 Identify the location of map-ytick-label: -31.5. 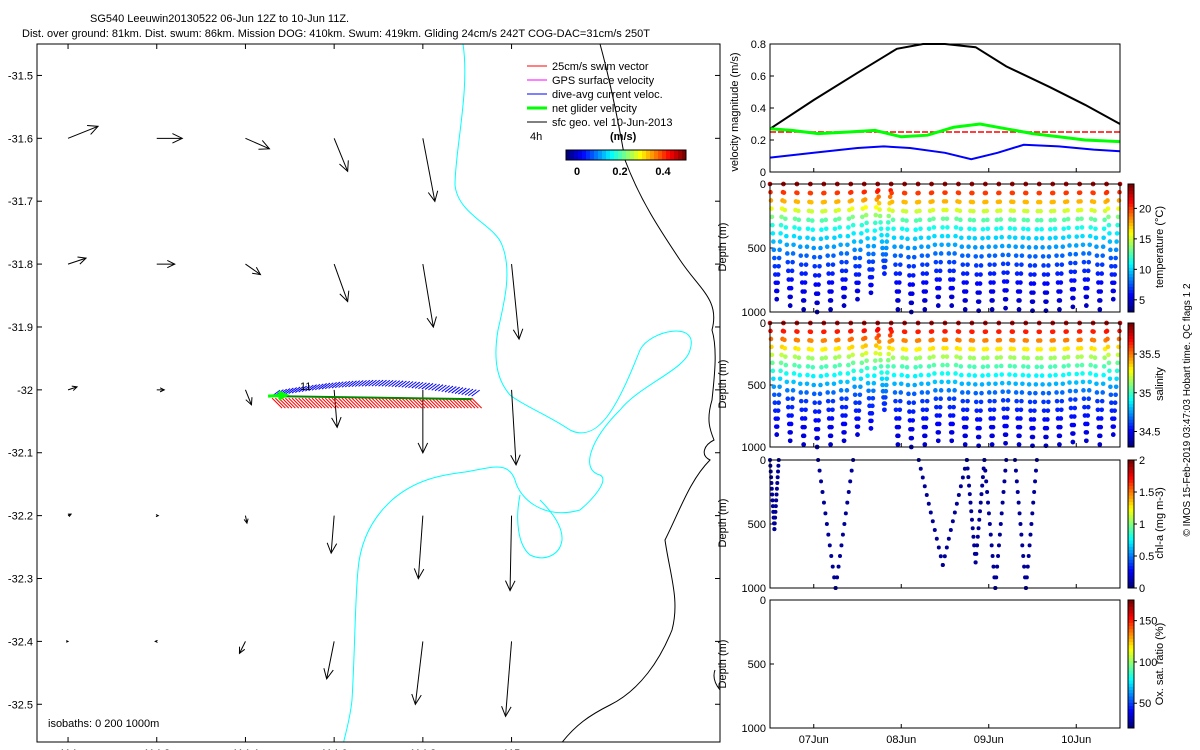
(20, 76).